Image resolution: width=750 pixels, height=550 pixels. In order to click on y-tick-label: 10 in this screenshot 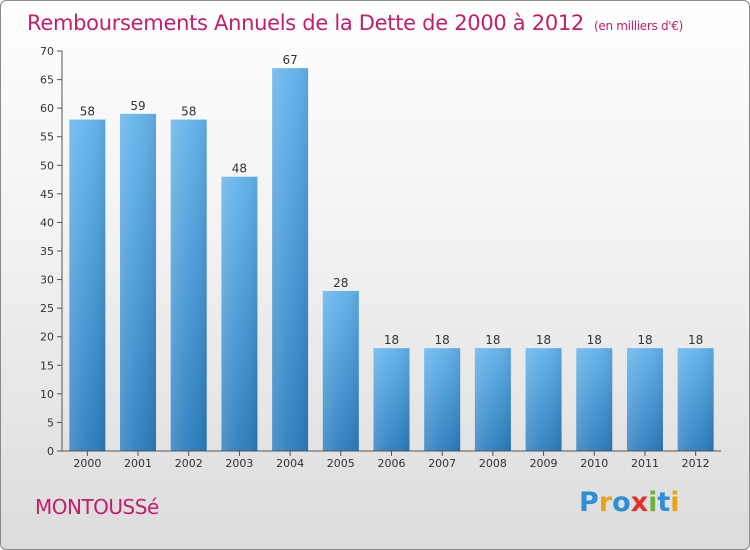, I will do `click(47, 394)`.